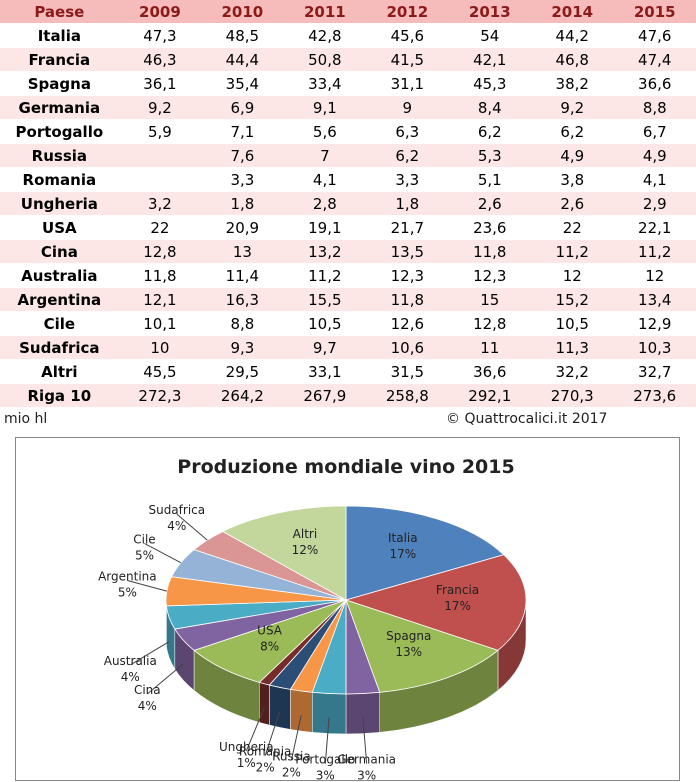 This screenshot has height=782, width=696. I want to click on cell: 6,9, so click(242, 107).